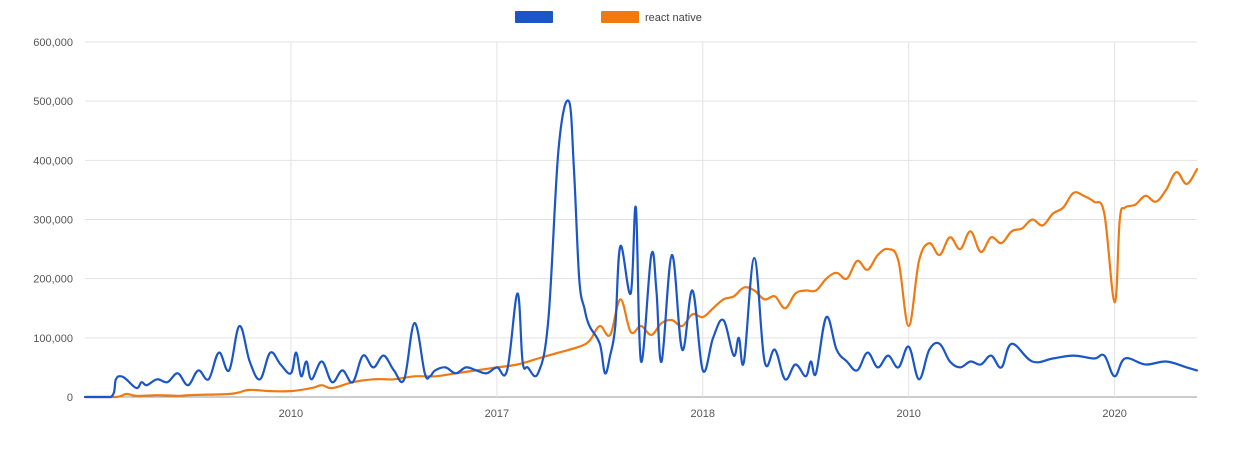  What do you see at coordinates (53, 43) in the screenshot?
I see `y-tick-label: 600,000` at bounding box center [53, 43].